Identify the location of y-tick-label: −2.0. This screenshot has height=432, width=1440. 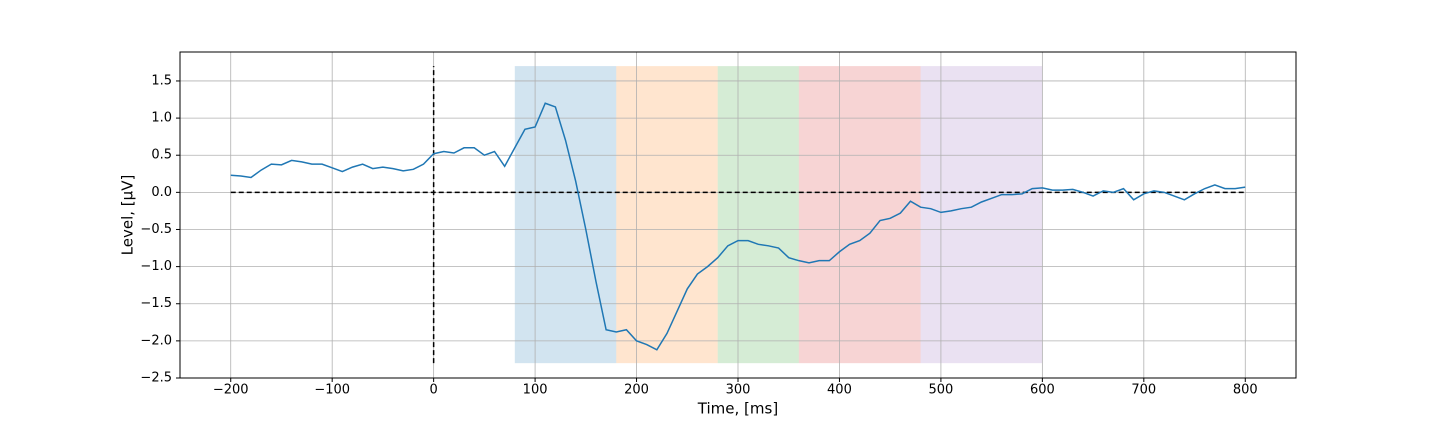
(156, 340).